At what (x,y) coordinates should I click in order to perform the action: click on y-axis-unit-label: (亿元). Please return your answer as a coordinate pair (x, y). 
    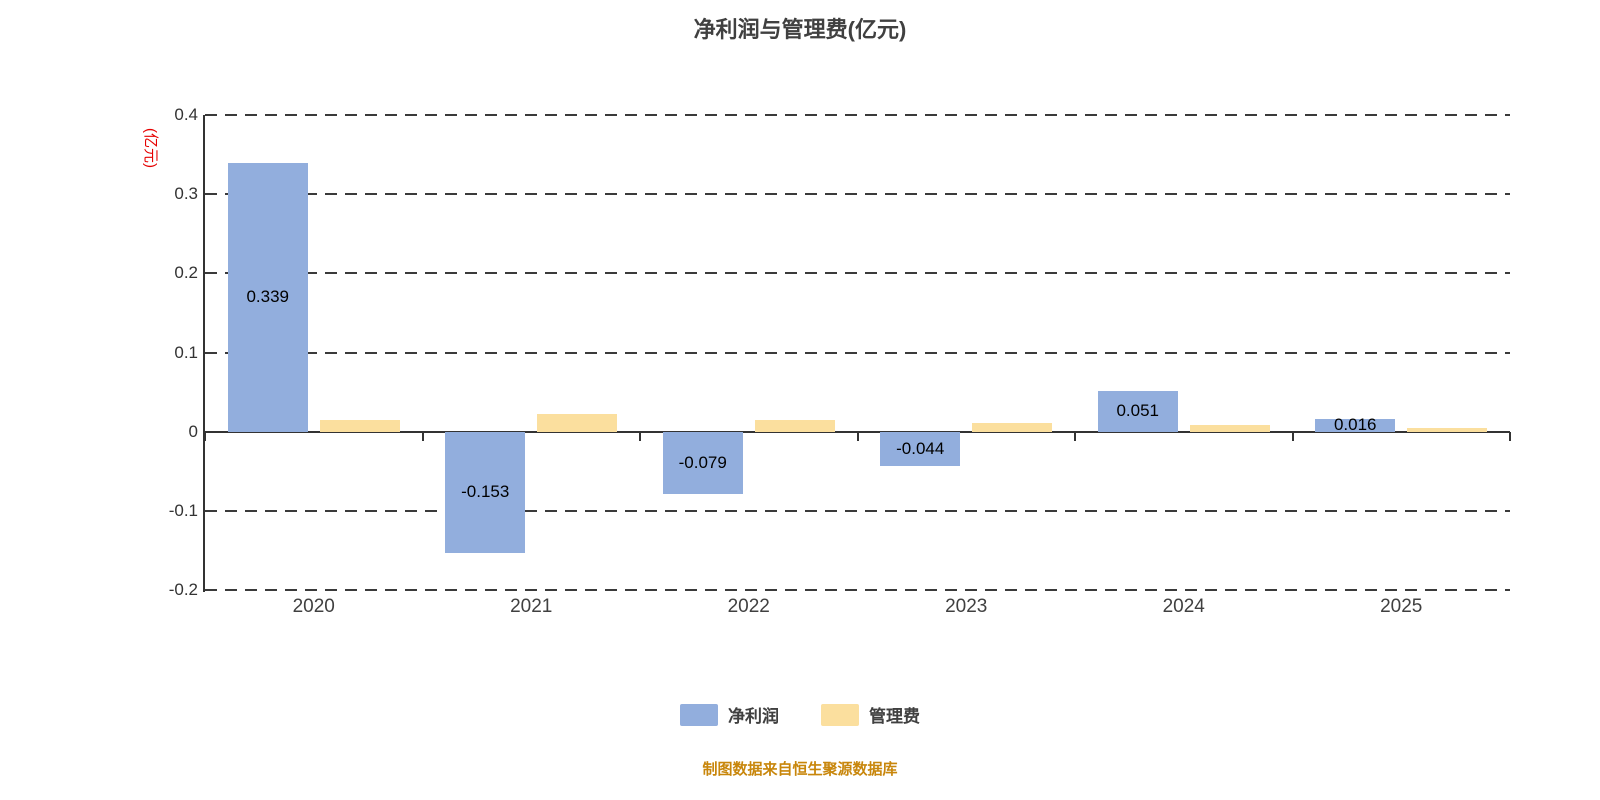
    Looking at the image, I should click on (150, 148).